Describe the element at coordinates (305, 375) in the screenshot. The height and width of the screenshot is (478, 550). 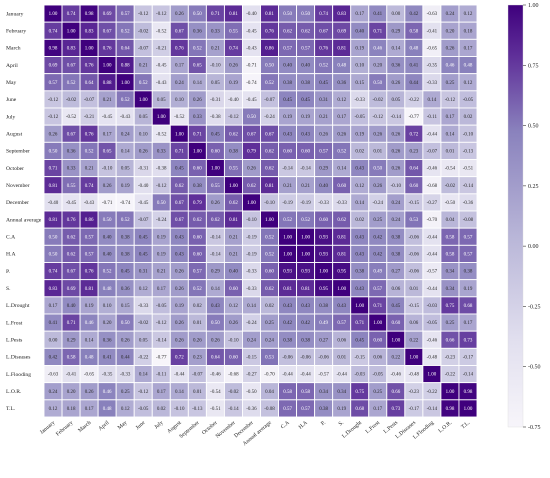
I see `cell-value-label: -0.44` at that location.